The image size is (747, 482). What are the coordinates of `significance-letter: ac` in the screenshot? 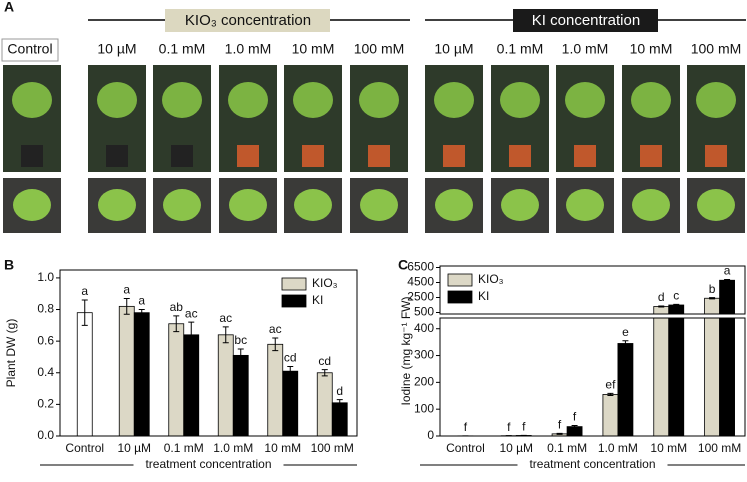 It's located at (275, 329).